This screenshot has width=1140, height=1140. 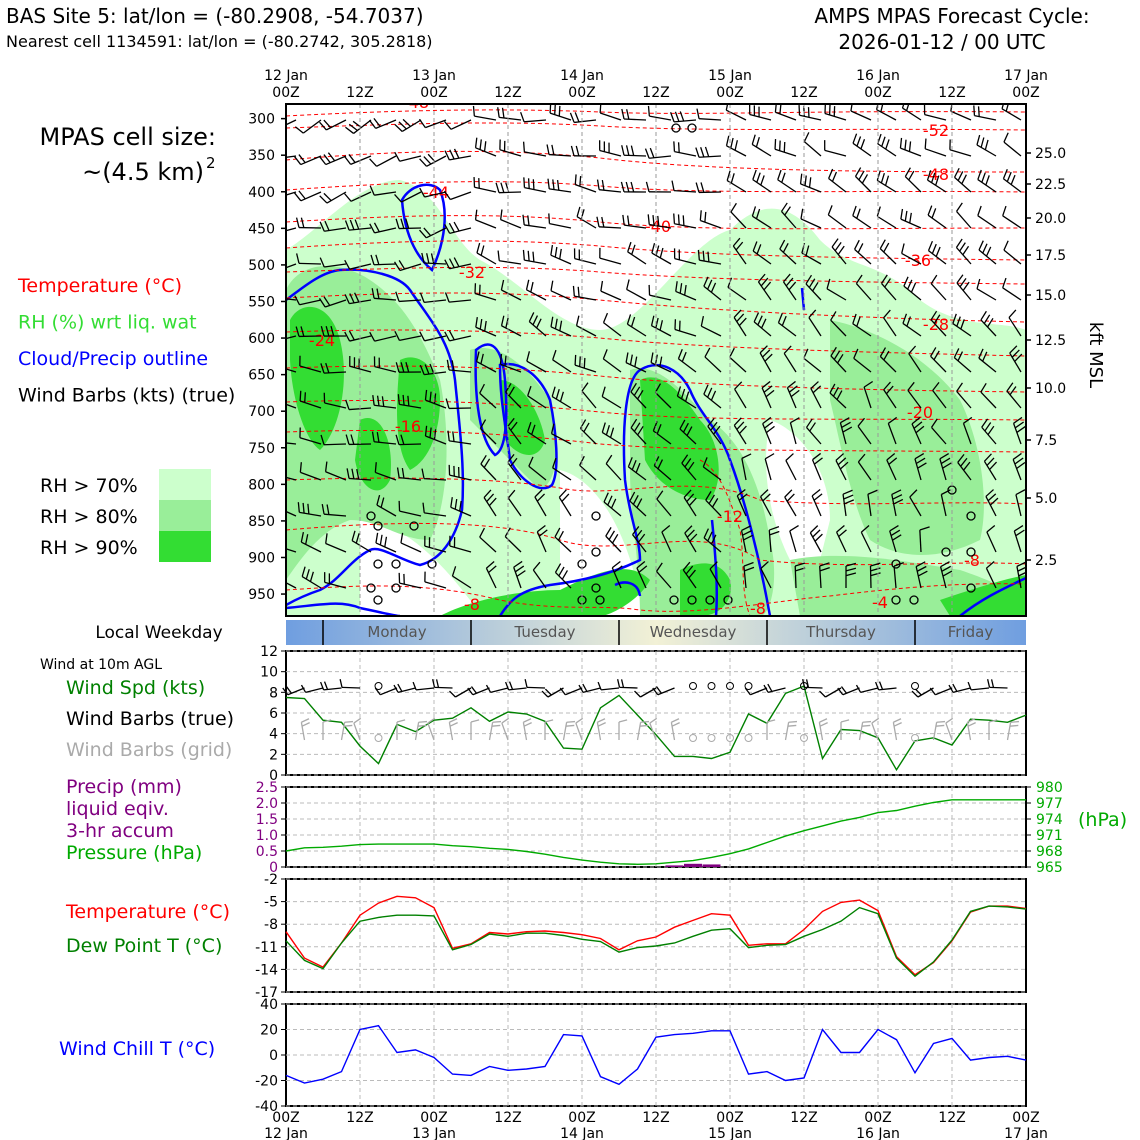 I want to click on pressure-tick-label: 400, so click(x=261, y=193).